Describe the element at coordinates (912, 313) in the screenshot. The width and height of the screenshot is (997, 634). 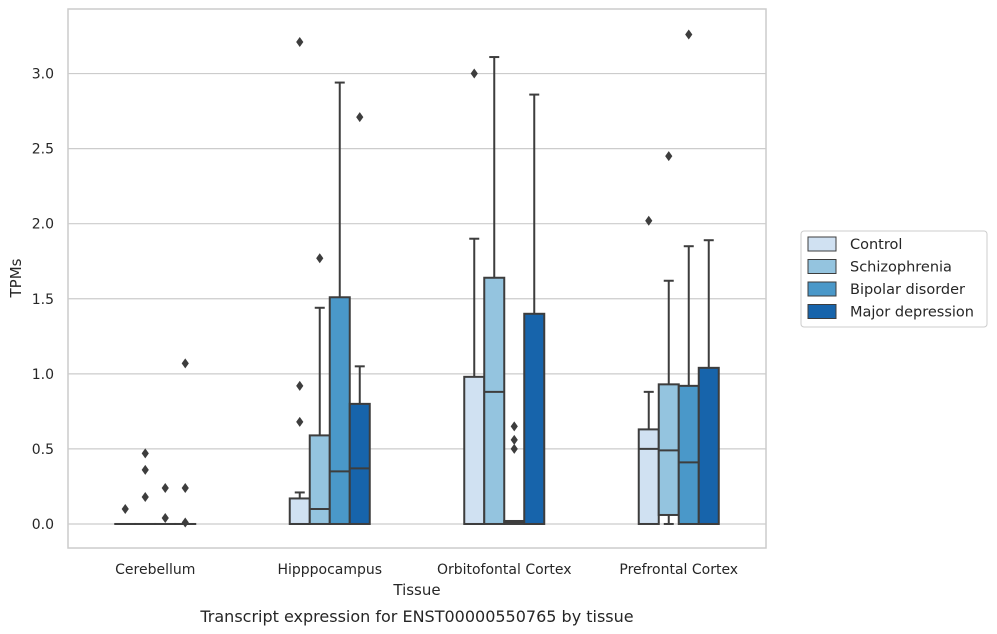
I see `legend-label: Major depression` at that location.